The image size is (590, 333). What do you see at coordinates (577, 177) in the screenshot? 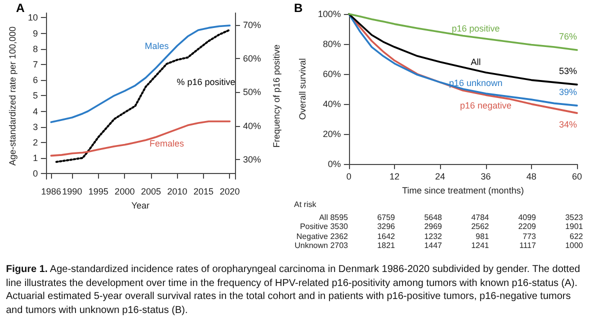
I see `x-tick-label: 60` at bounding box center [577, 177].